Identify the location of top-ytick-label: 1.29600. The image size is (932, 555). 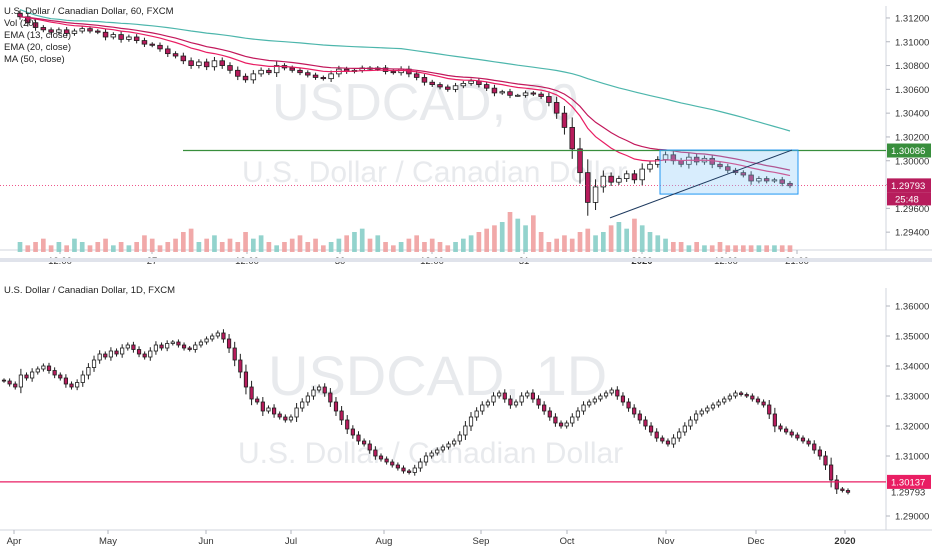
(912, 209).